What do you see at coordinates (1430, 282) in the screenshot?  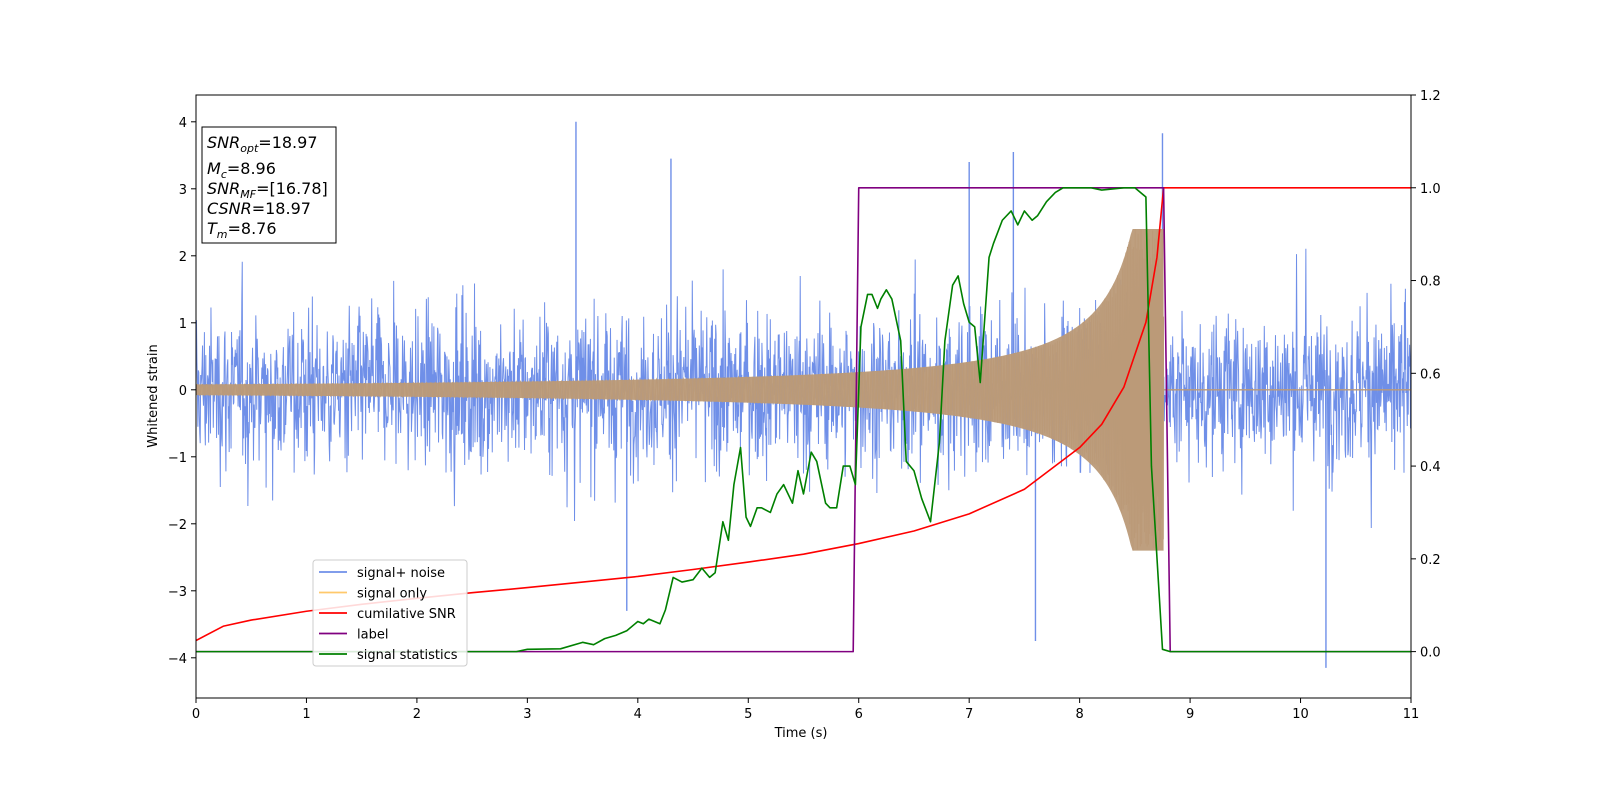 I see `y2-tick-label: 0.8` at bounding box center [1430, 282].